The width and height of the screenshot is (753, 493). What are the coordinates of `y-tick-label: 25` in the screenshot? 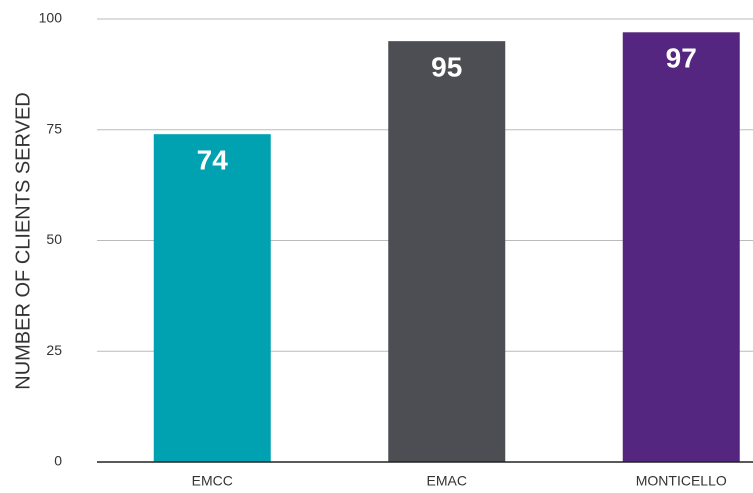 It's located at (54, 350).